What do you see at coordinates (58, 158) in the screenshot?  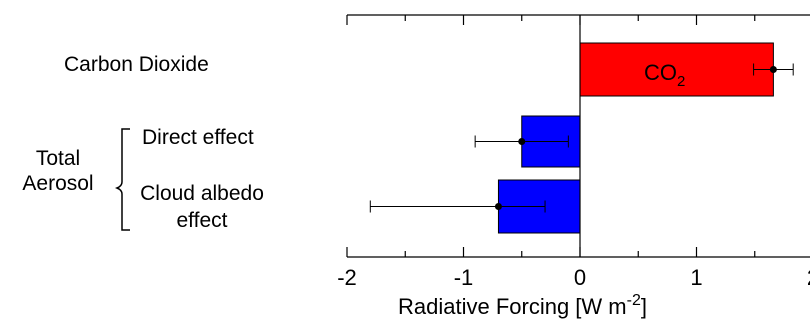 I see `group-label-line1: Total` at bounding box center [58, 158].